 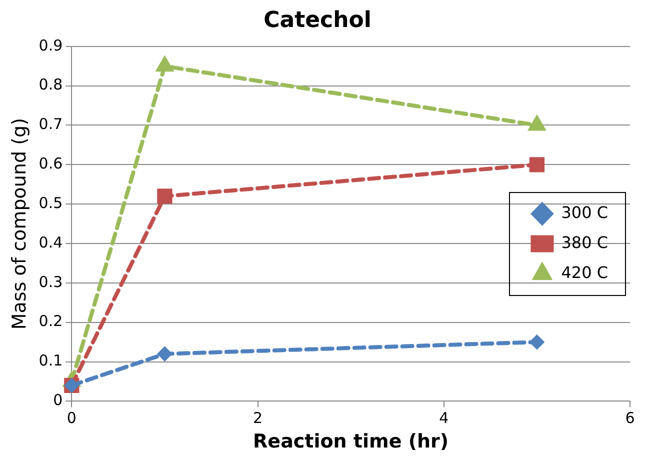 What do you see at coordinates (50, 361) in the screenshot?
I see `y-tick-label: 0.1` at bounding box center [50, 361].